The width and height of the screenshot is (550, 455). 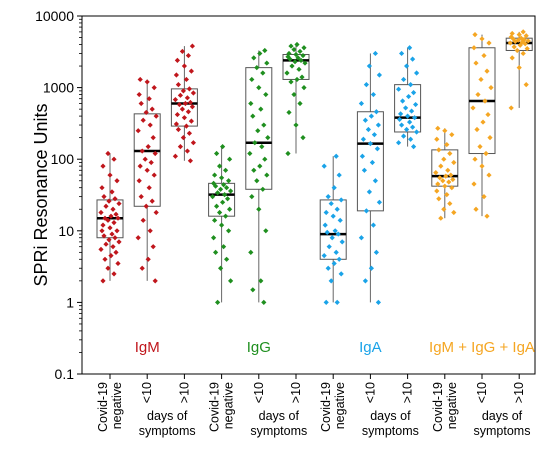 What do you see at coordinates (147, 347) in the screenshot?
I see `group-label: IgM` at bounding box center [147, 347].